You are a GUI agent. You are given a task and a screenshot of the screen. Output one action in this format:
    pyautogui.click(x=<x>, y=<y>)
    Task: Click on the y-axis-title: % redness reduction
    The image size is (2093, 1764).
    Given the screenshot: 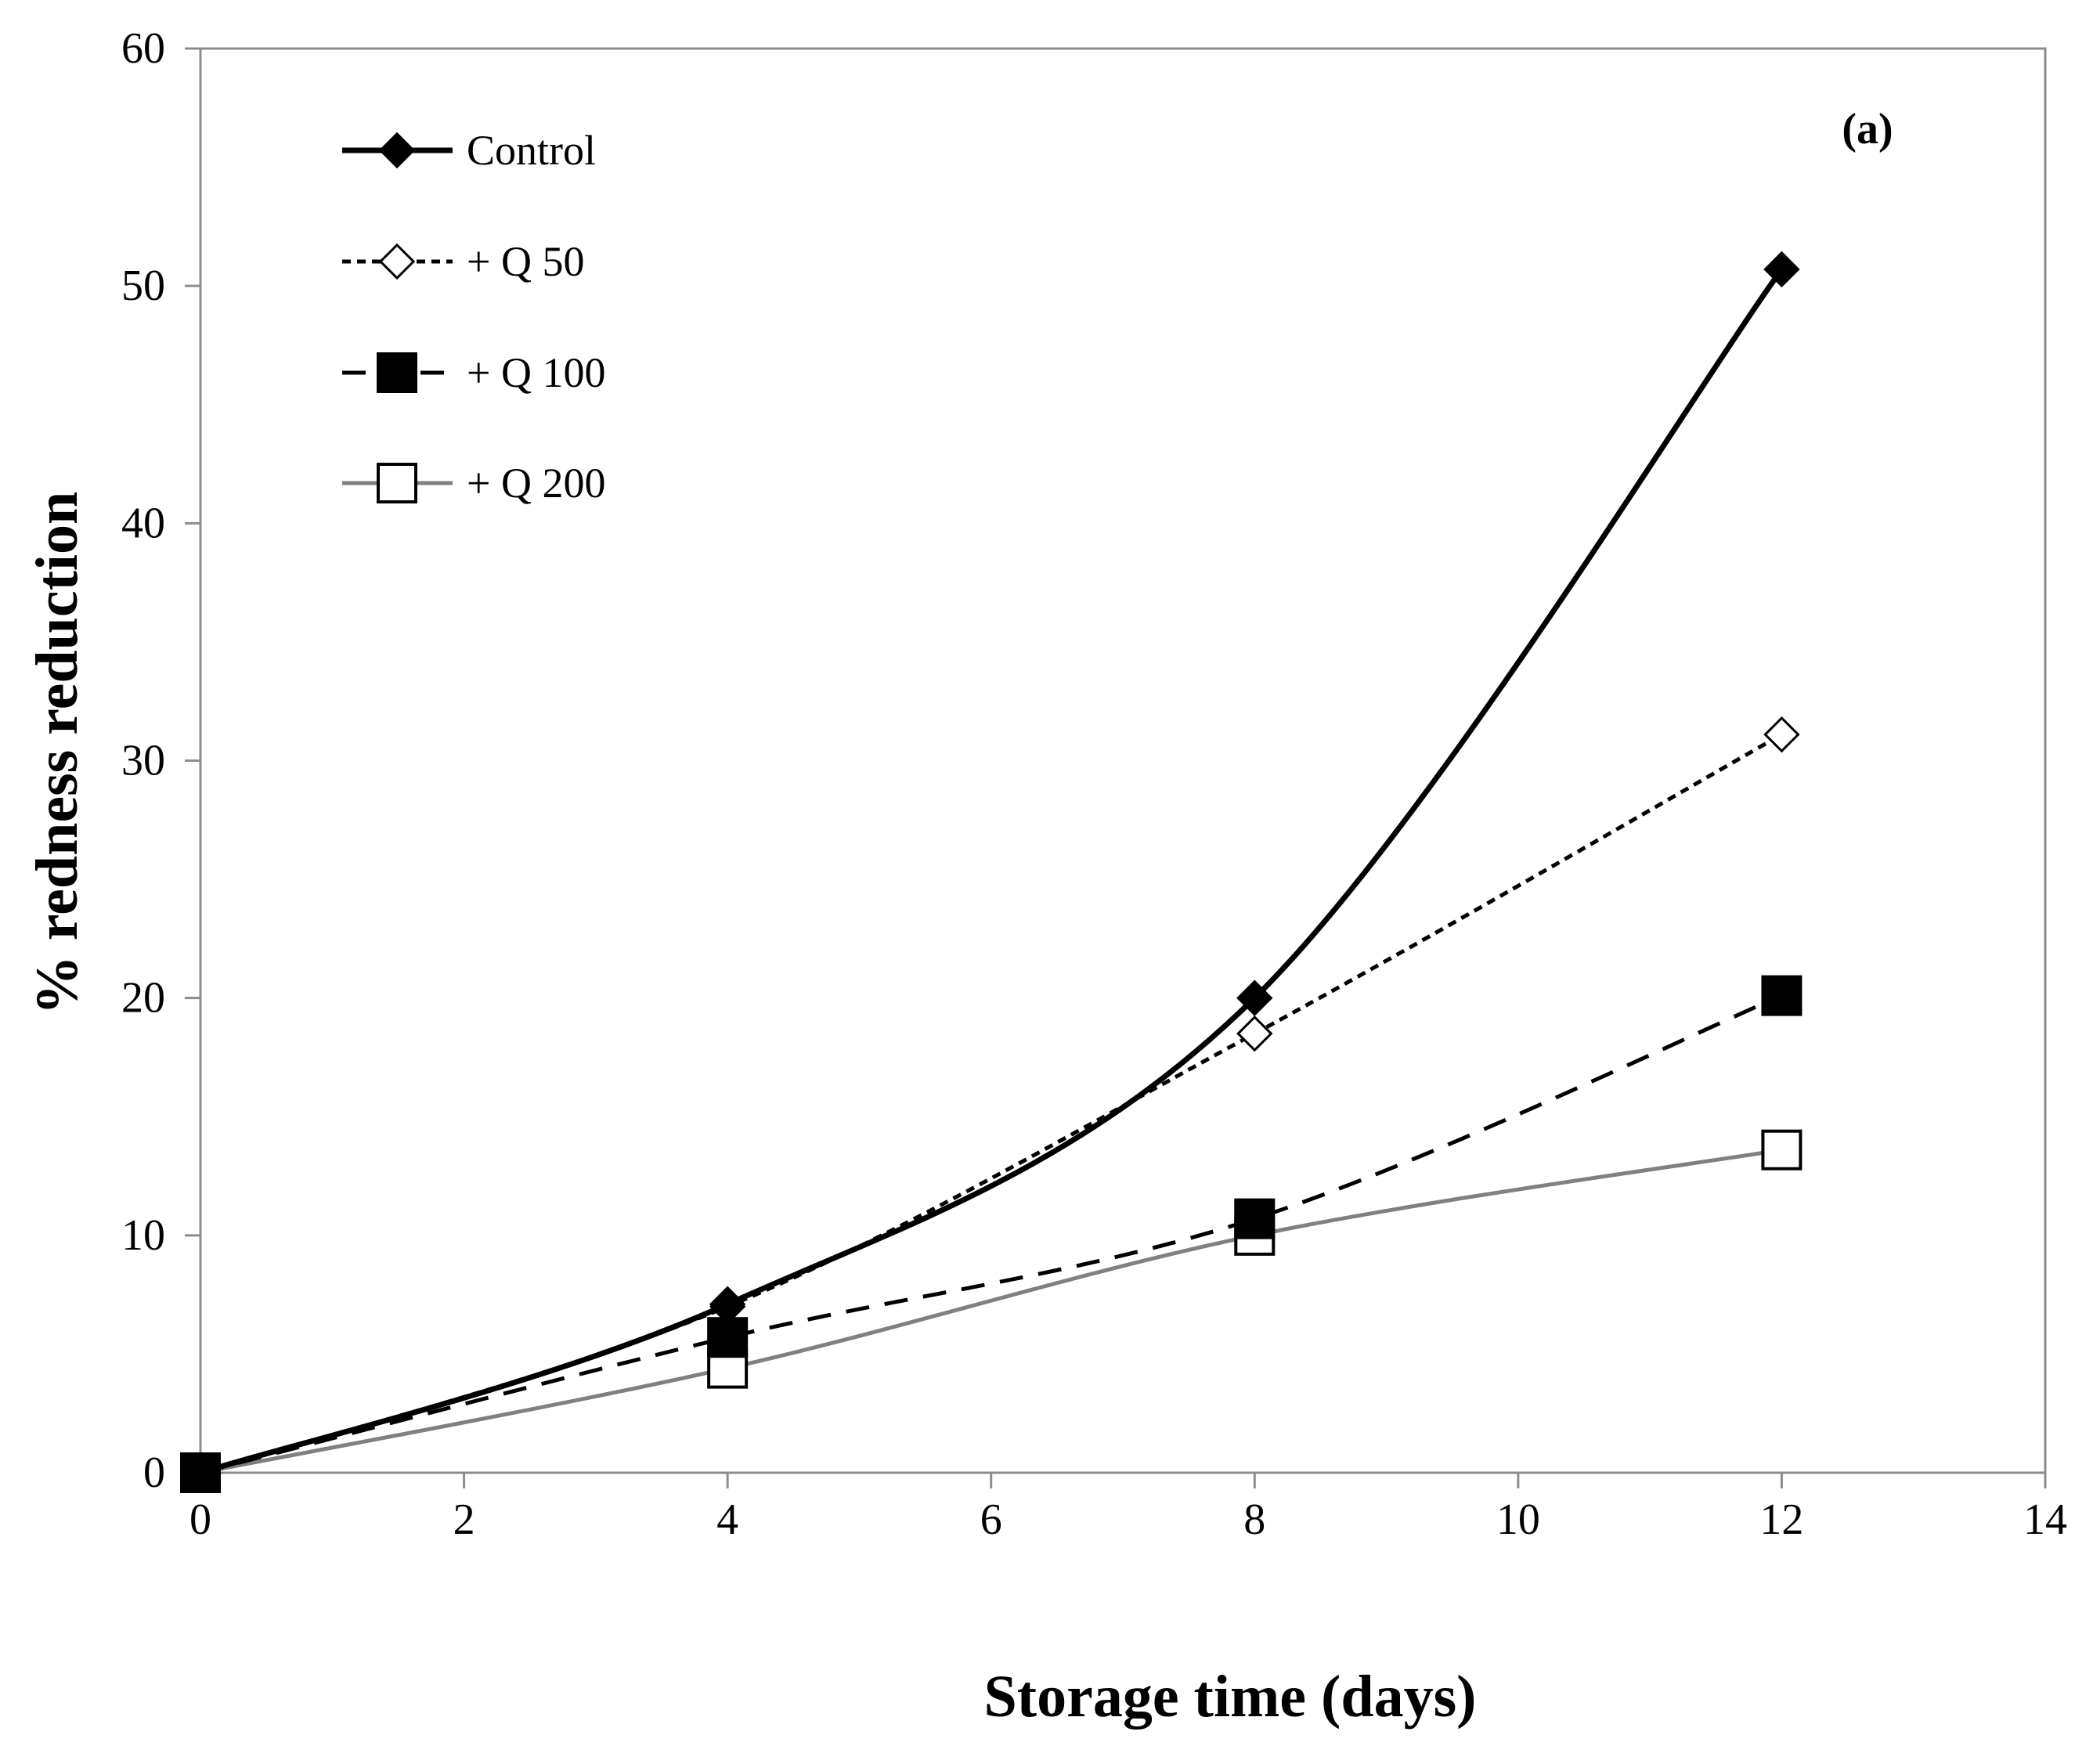 What is the action you would take?
    pyautogui.click(x=57, y=753)
    